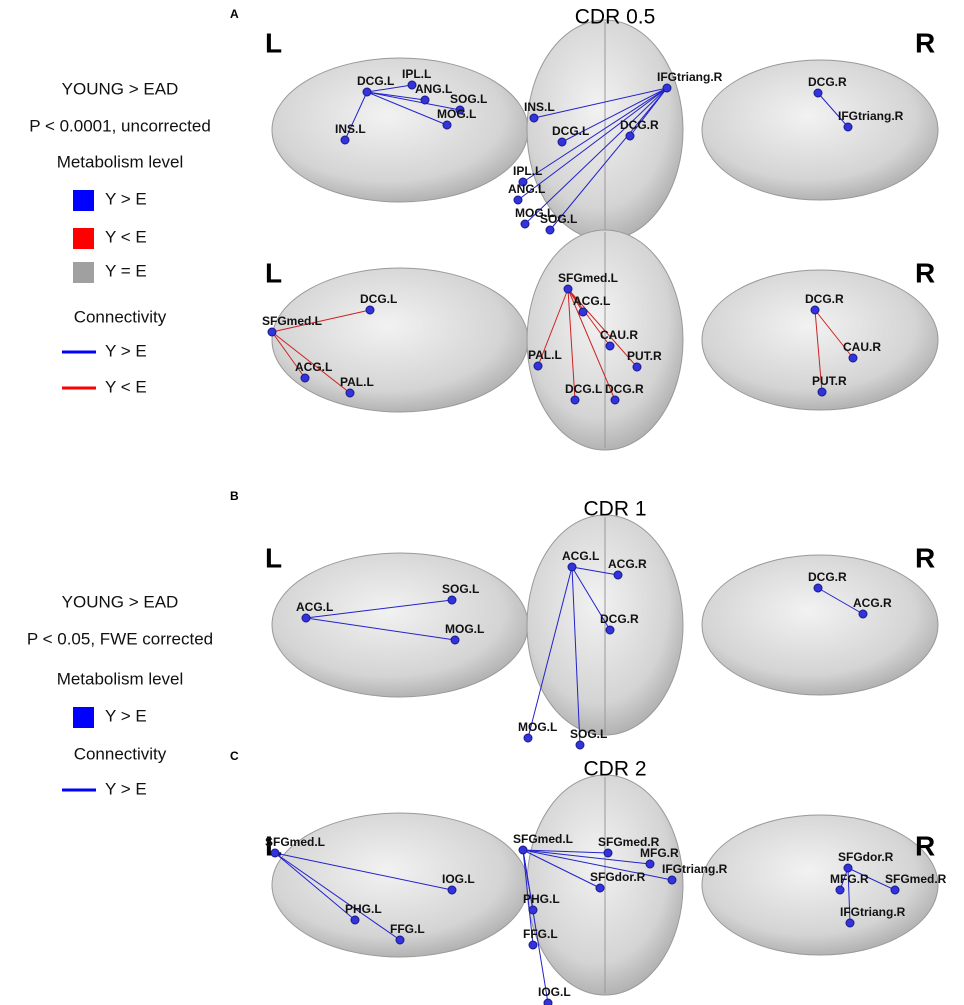 The width and height of the screenshot is (964, 1005). I want to click on region-label: IPL.L, so click(416, 74).